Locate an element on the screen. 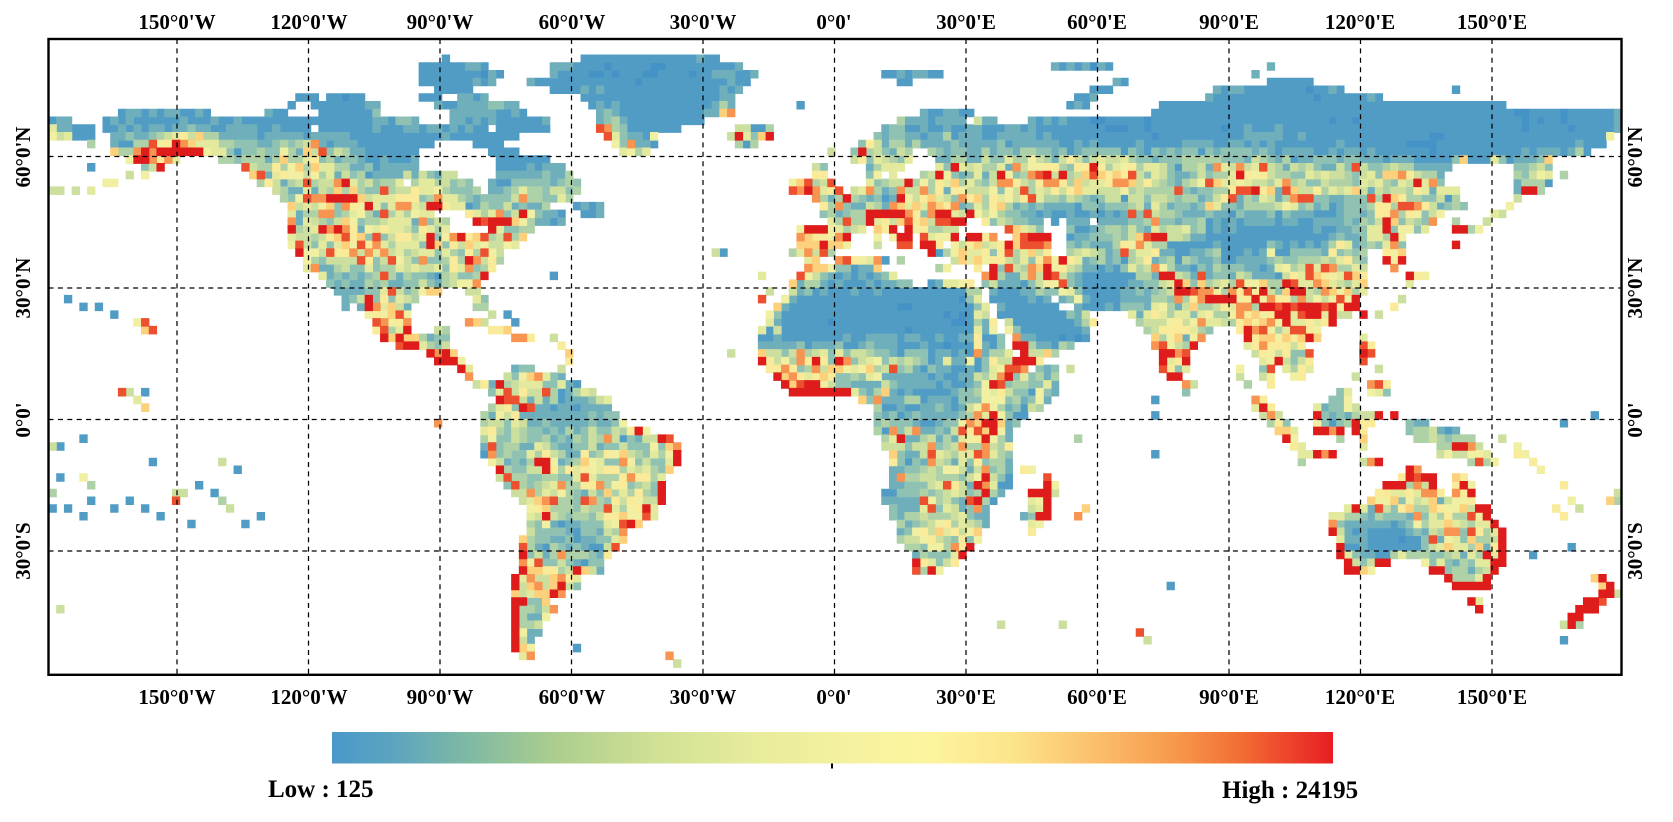 Image resolution: width=1673 pixels, height=822 pixels. svg-text: High : 24195 is located at coordinates (1290, 790).